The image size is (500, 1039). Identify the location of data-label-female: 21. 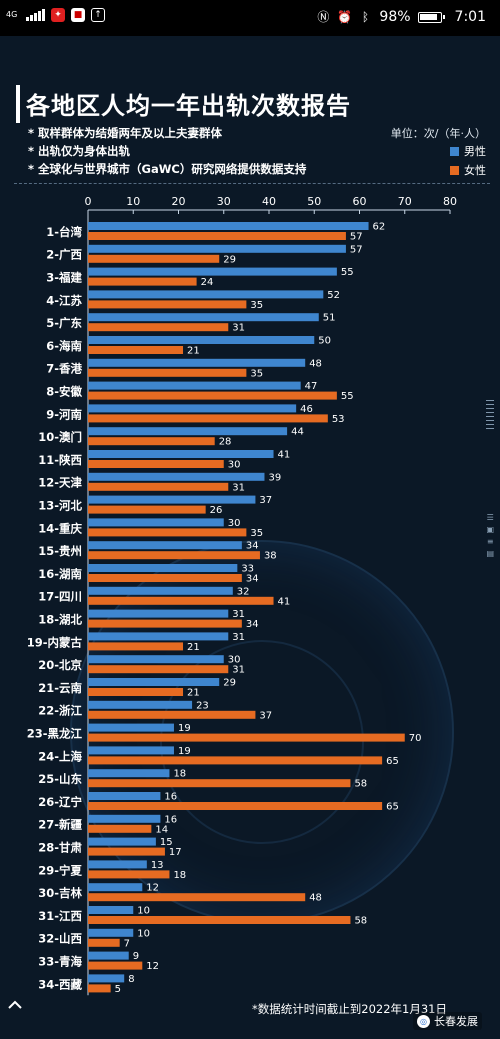
(193, 351).